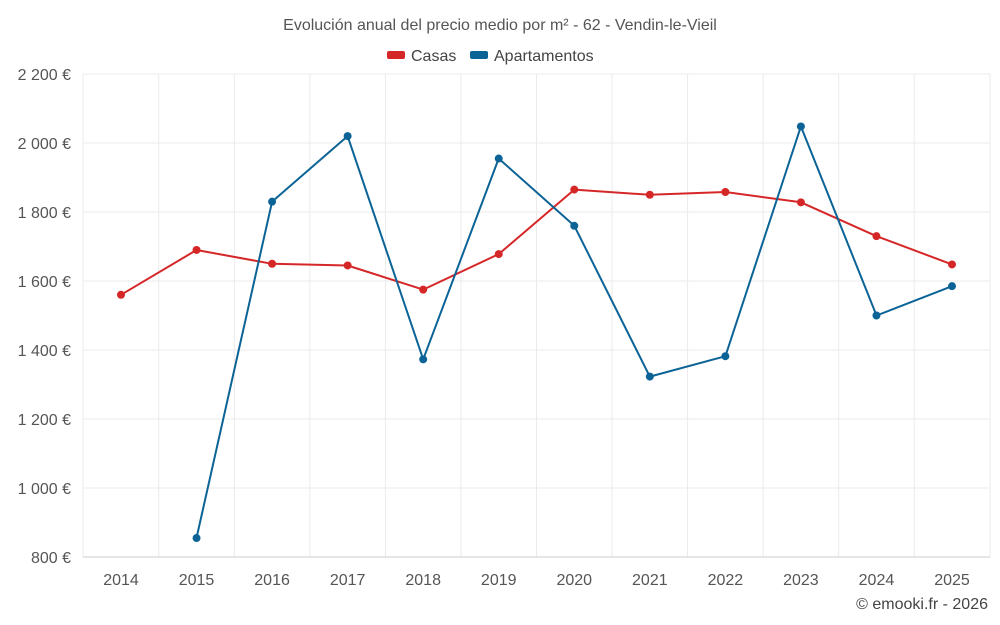  Describe the element at coordinates (44, 213) in the screenshot. I see `y-tick-label: 1 800 €` at that location.